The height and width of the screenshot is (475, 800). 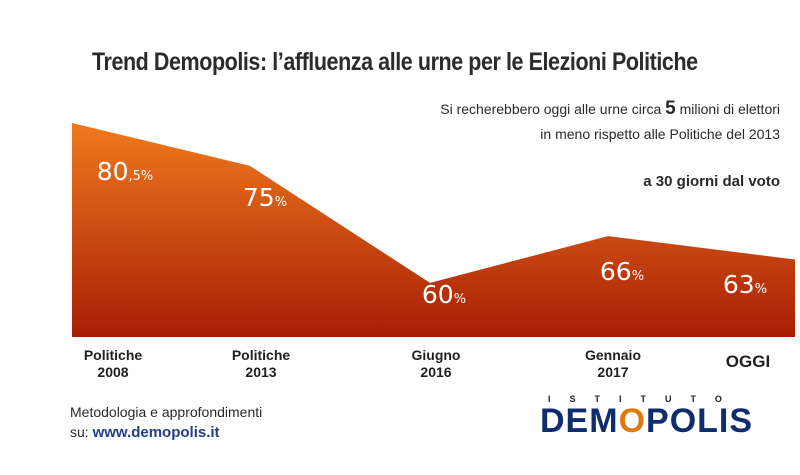 I want to click on logo-part-2: POLIS, so click(x=700, y=421).